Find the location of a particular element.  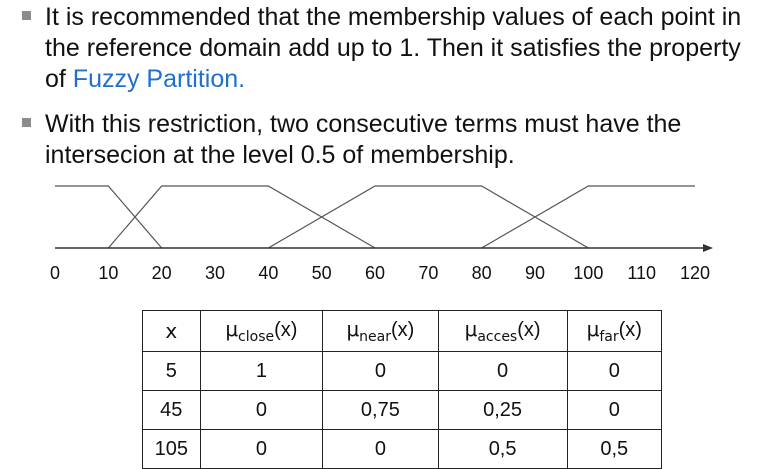

tick-label: 60 is located at coordinates (375, 273).